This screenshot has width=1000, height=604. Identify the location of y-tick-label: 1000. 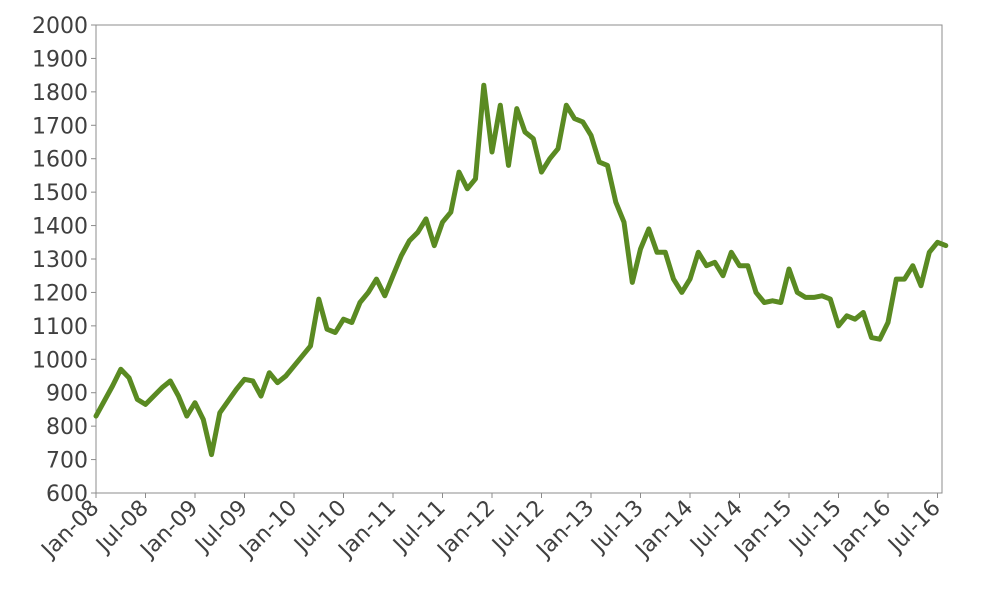
(60, 360).